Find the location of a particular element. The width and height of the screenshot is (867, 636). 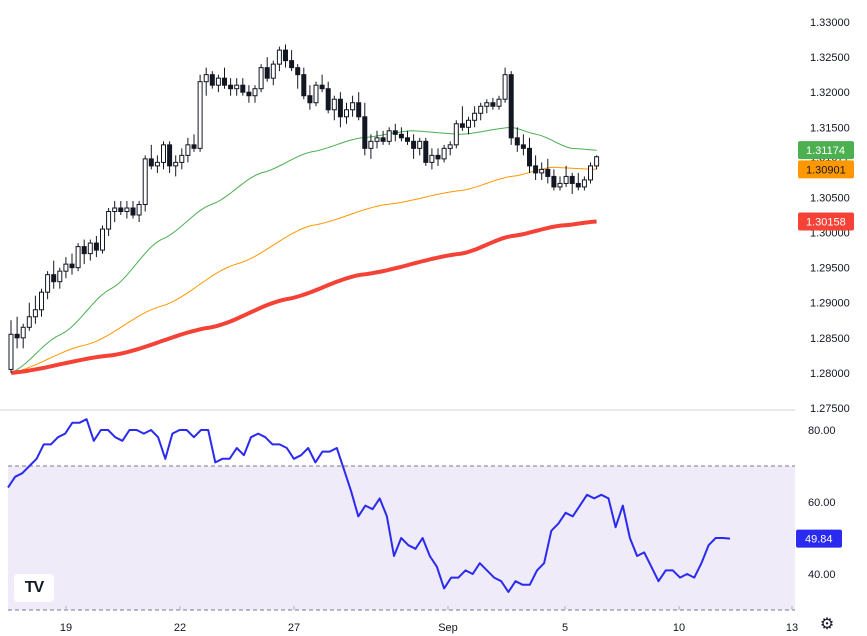

time-axis: 19 22 27 Sep 5 10 13 is located at coordinates (429, 620).